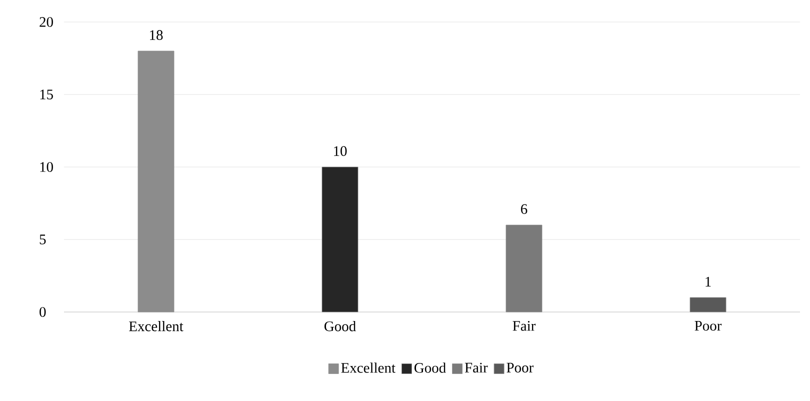 The image size is (810, 401). Describe the element at coordinates (46, 22) in the screenshot. I see `y-tick-label: 20` at that location.